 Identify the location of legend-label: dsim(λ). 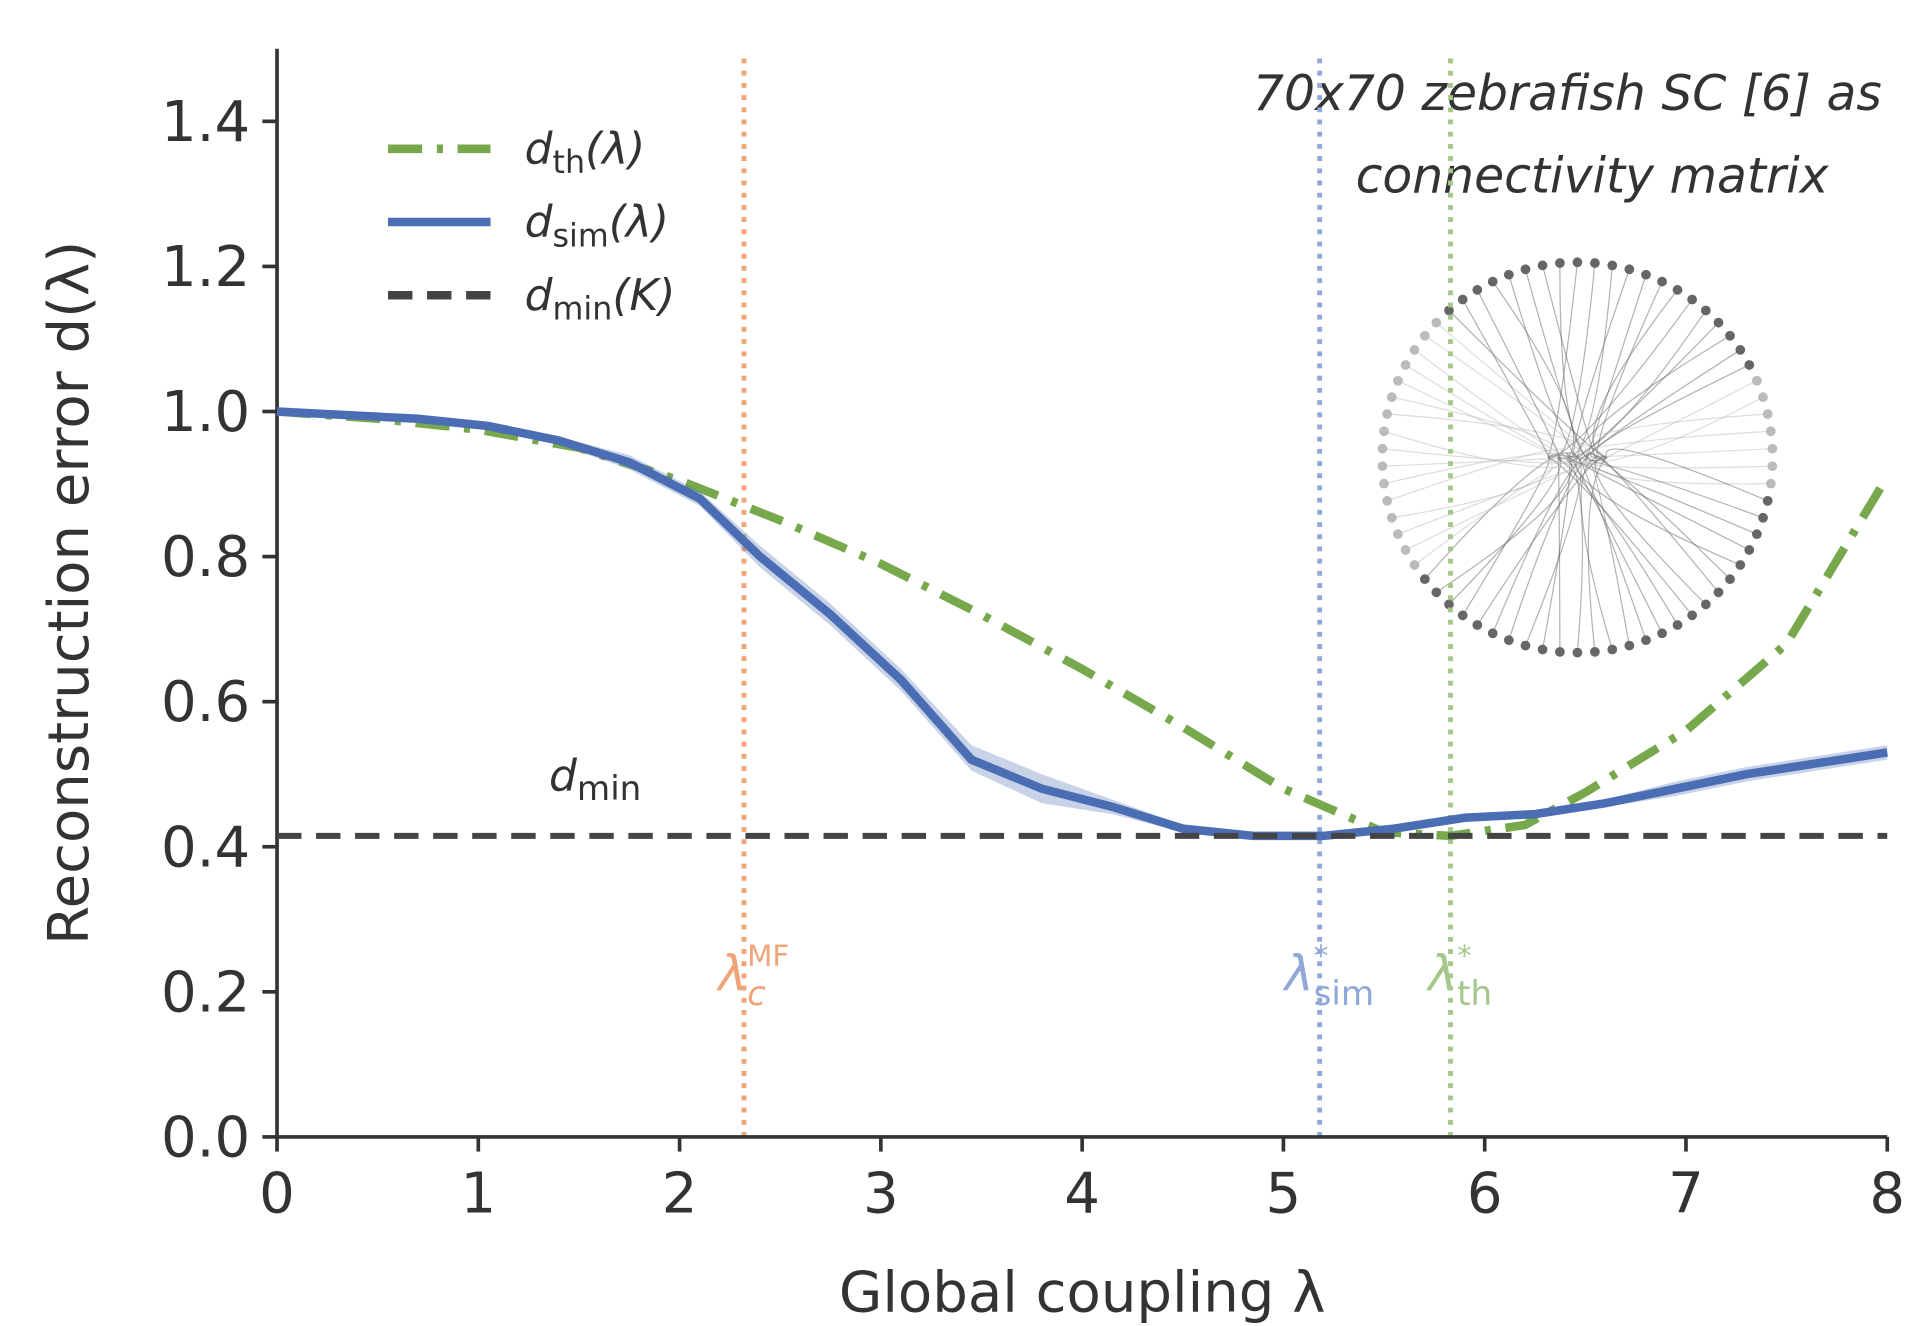
(597, 226).